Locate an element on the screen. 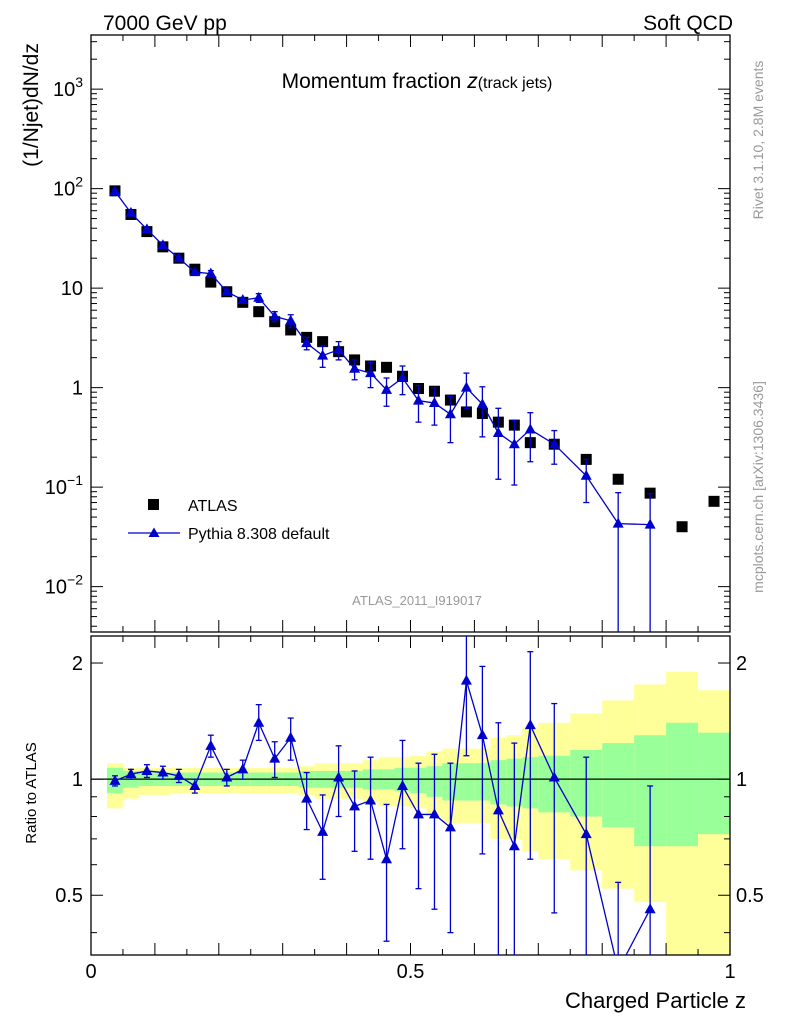 Image resolution: width=786 pixels, height=1024 pixels. x-tick-label: 0.5 is located at coordinates (411, 972).